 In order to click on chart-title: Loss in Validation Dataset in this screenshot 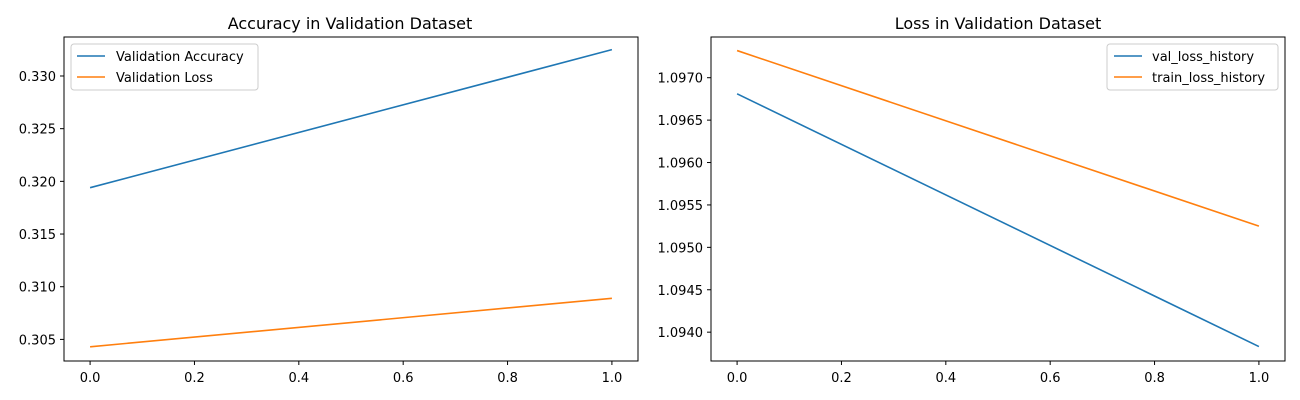, I will do `click(998, 23)`.